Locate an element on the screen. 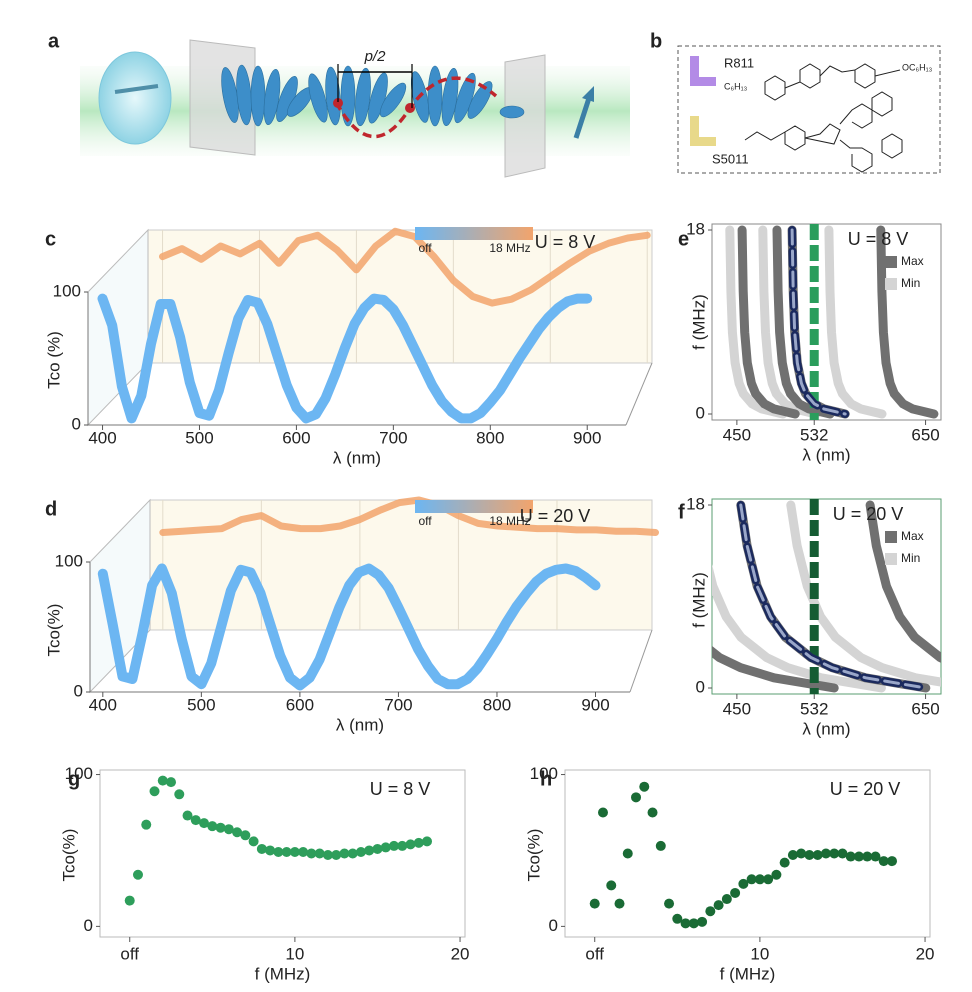 The image size is (972, 992). floor-edge is located at coordinates (639, 394).